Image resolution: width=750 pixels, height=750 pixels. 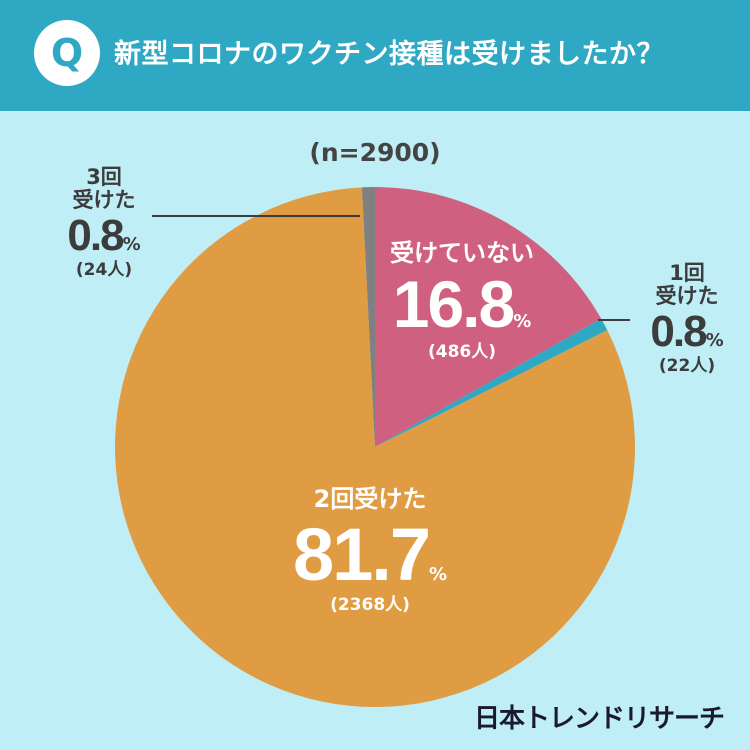 What do you see at coordinates (714, 341) in the screenshot?
I see `slice-unit-once: %` at bounding box center [714, 341].